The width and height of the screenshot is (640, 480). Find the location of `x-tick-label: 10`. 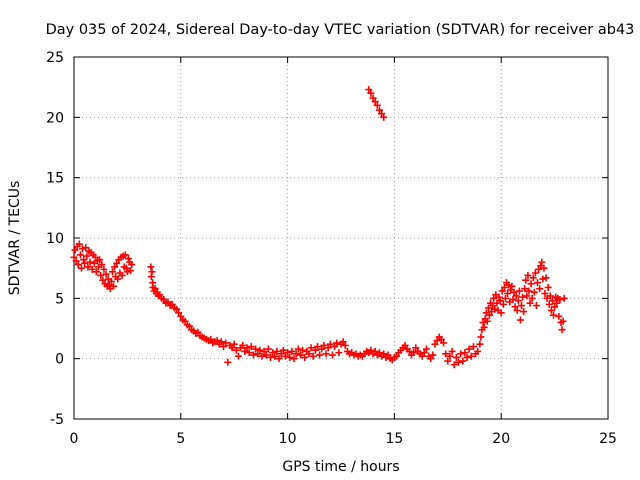

x-tick-label: 10 is located at coordinates (288, 439).